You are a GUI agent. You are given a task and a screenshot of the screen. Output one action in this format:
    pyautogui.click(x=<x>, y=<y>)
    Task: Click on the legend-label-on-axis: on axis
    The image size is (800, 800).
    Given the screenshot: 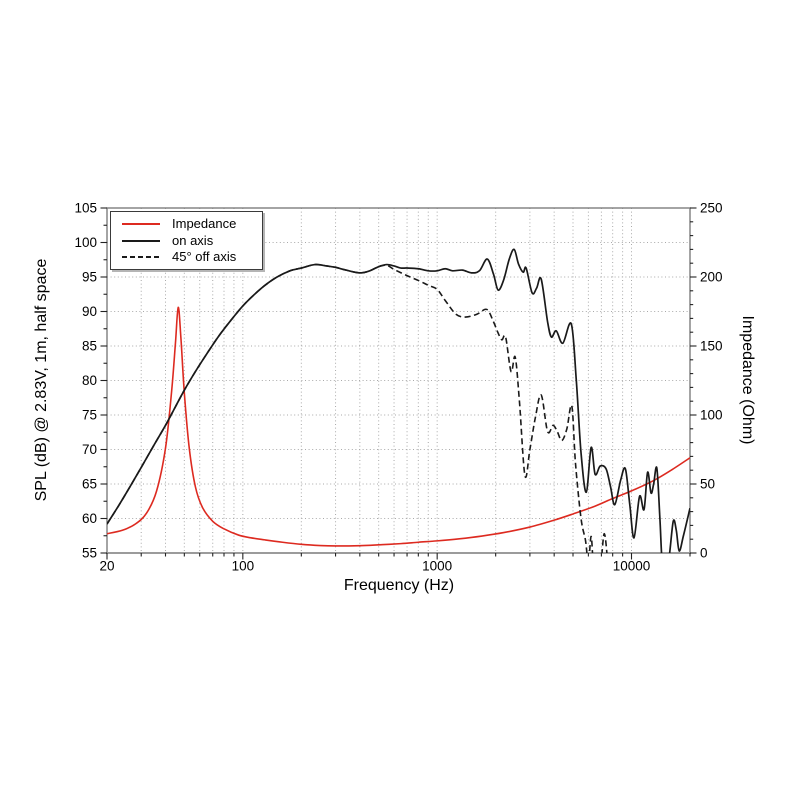 What is the action you would take?
    pyautogui.click(x=193, y=240)
    